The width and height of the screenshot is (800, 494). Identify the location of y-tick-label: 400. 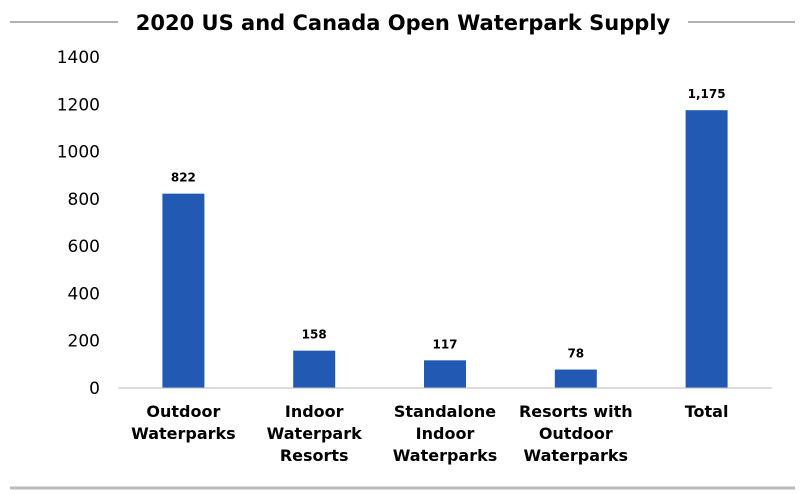
(84, 294).